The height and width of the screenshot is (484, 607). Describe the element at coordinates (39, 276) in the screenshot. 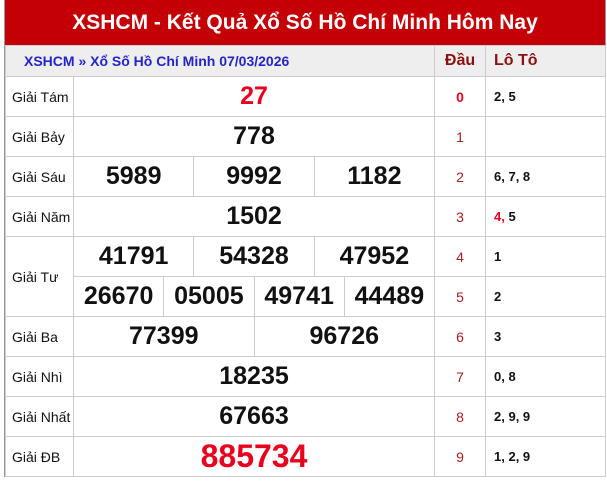

I see `prize-label: Giải Tư` at that location.